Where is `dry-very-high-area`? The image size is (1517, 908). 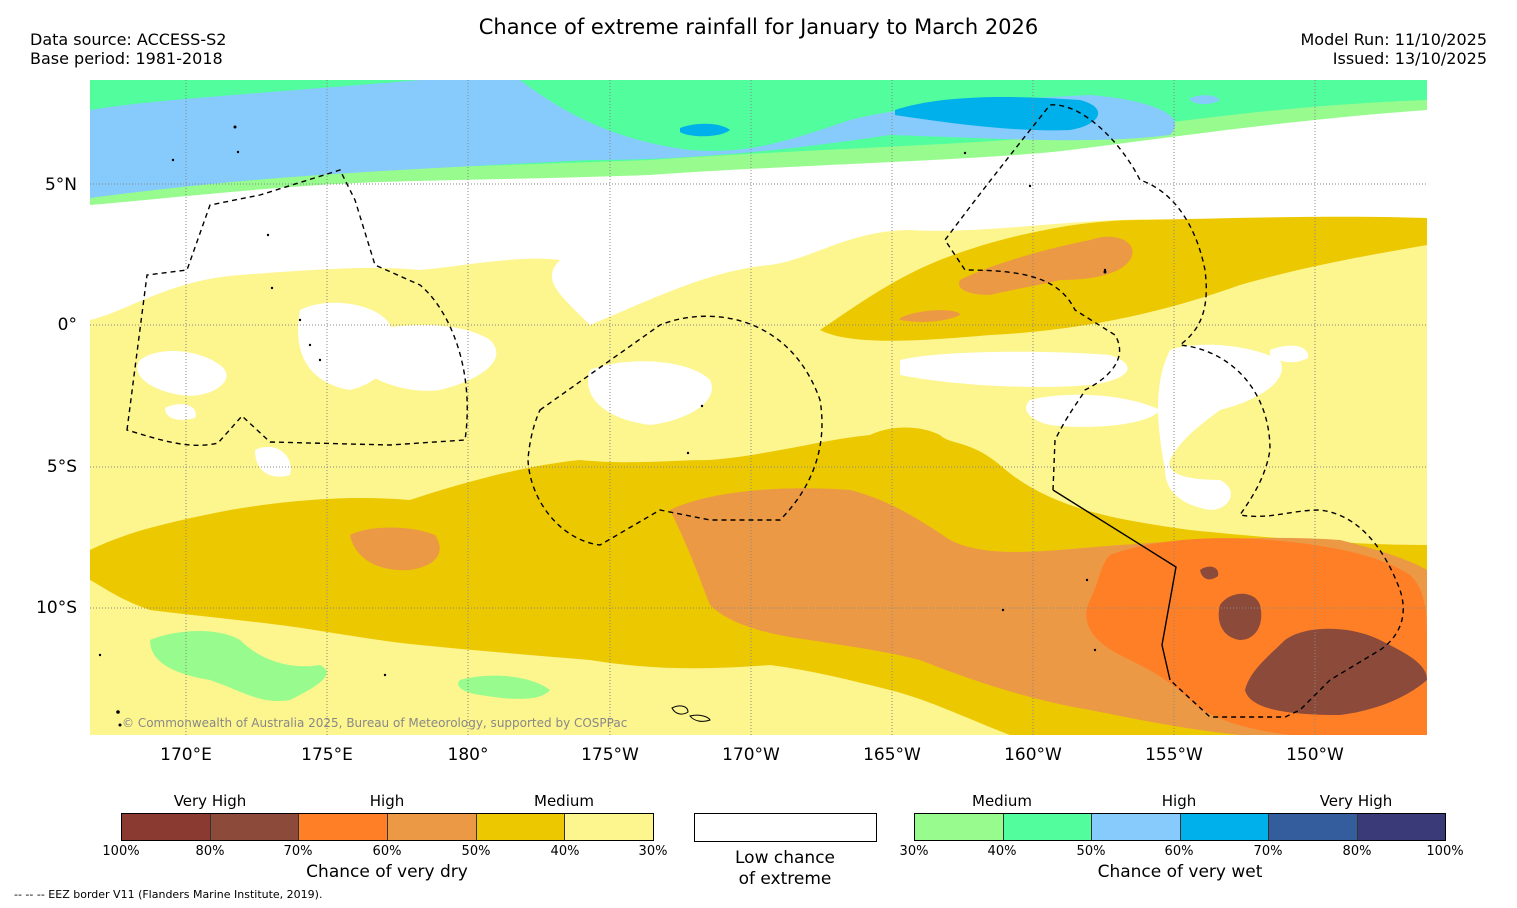
dry-very-high-area is located at coordinates (1313, 640).